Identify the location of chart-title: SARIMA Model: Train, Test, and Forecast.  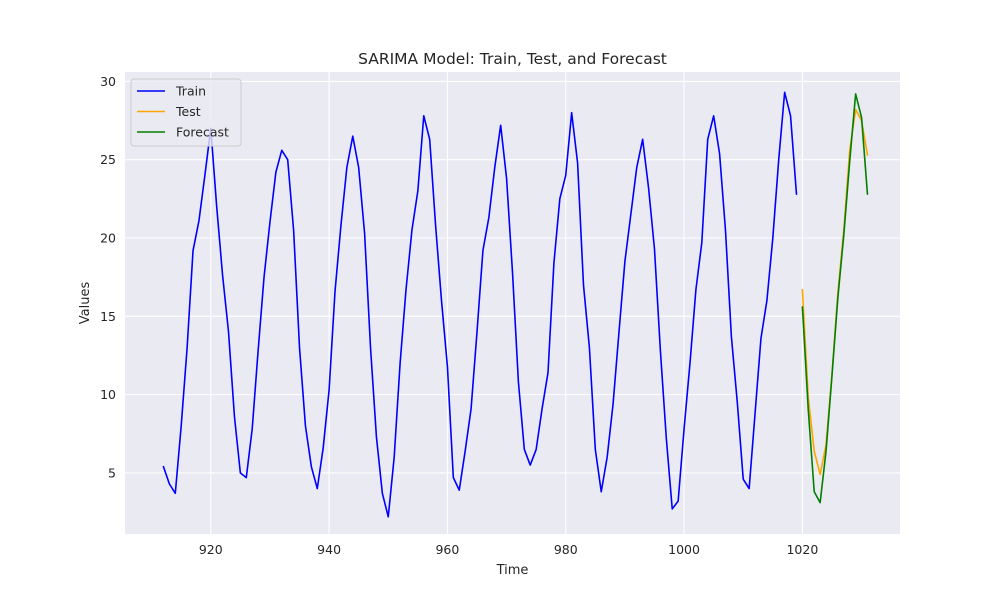
(512, 59).